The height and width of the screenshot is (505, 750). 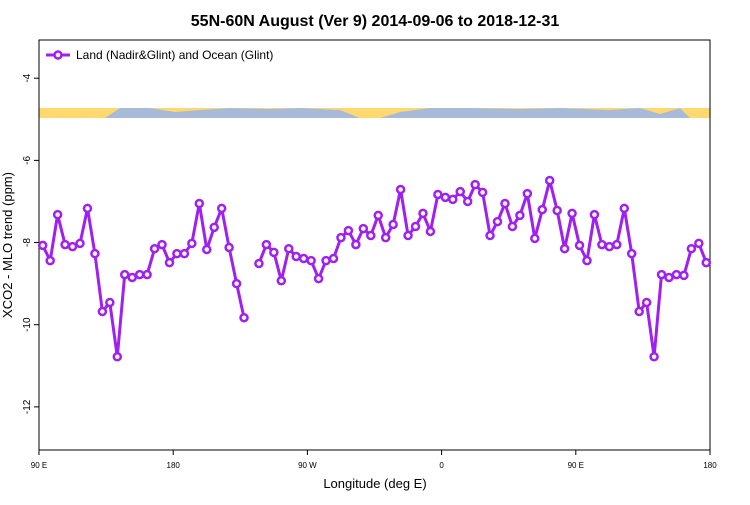 I want to click on legend-box, so click(x=177, y=55).